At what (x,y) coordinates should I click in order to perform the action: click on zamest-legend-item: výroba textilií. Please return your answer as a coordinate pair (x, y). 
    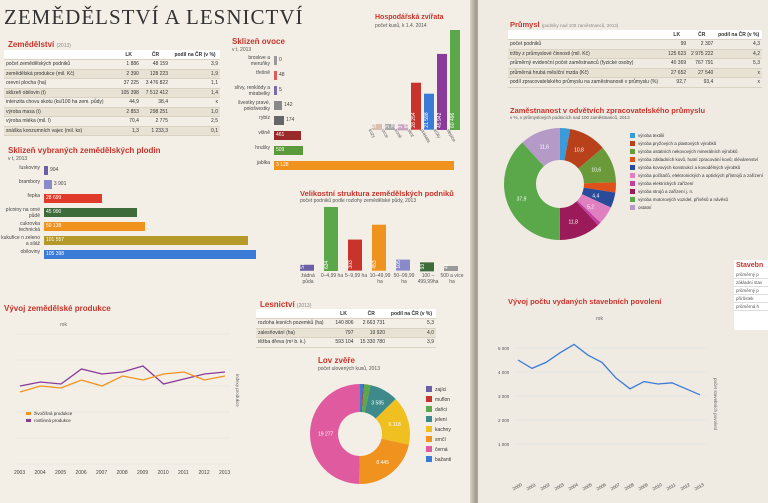
    Looking at the image, I should click on (699, 136).